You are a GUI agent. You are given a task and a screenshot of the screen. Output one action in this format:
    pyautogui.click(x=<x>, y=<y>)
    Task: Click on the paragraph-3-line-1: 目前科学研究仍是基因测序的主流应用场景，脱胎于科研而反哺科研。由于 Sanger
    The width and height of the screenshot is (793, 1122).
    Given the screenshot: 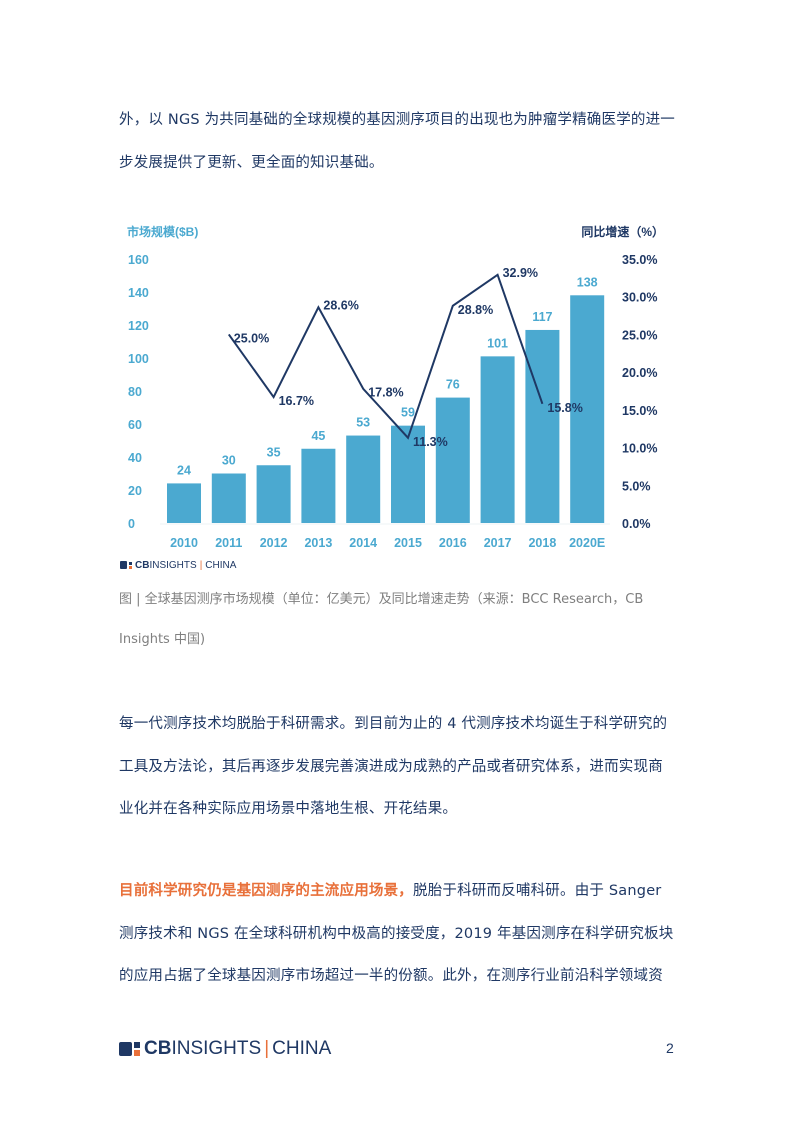 What is the action you would take?
    pyautogui.click(x=399, y=889)
    